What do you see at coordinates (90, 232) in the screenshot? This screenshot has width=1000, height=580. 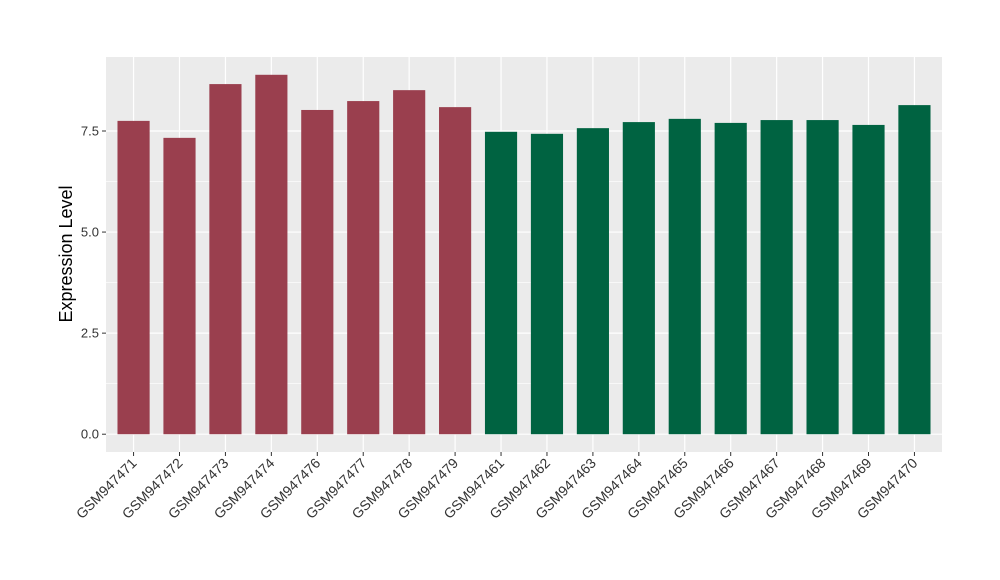 I see `y-tick-label: 5.0` at bounding box center [90, 232].